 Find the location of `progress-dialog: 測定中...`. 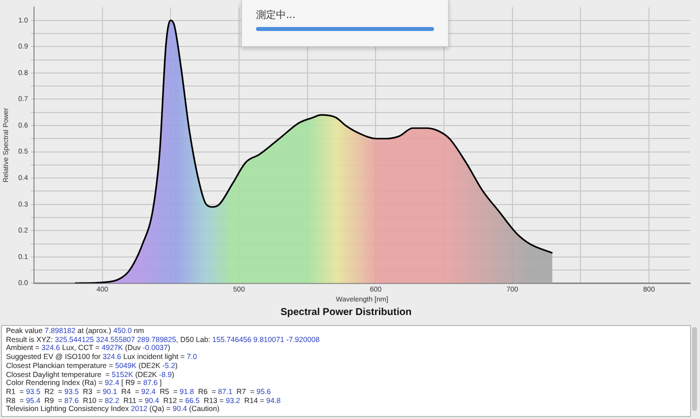

progress-dialog: 測定中... is located at coordinates (345, 23).